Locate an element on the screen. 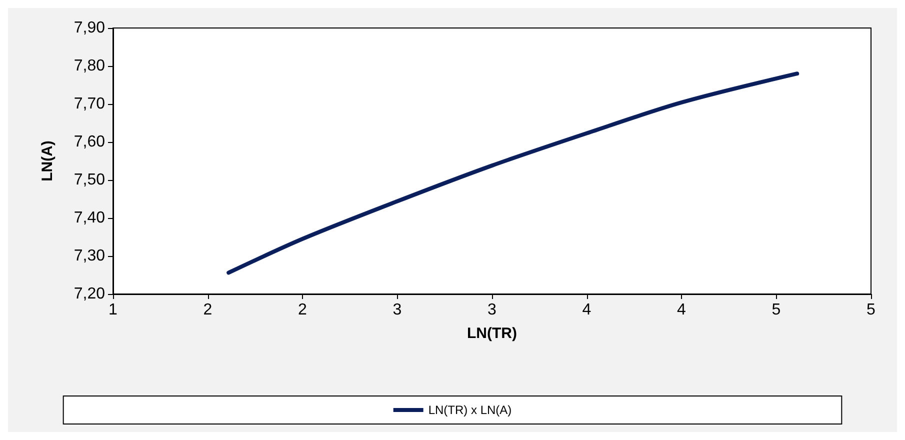 The height and width of the screenshot is (440, 905). y-tick-label: 7,70 is located at coordinates (90, 104).